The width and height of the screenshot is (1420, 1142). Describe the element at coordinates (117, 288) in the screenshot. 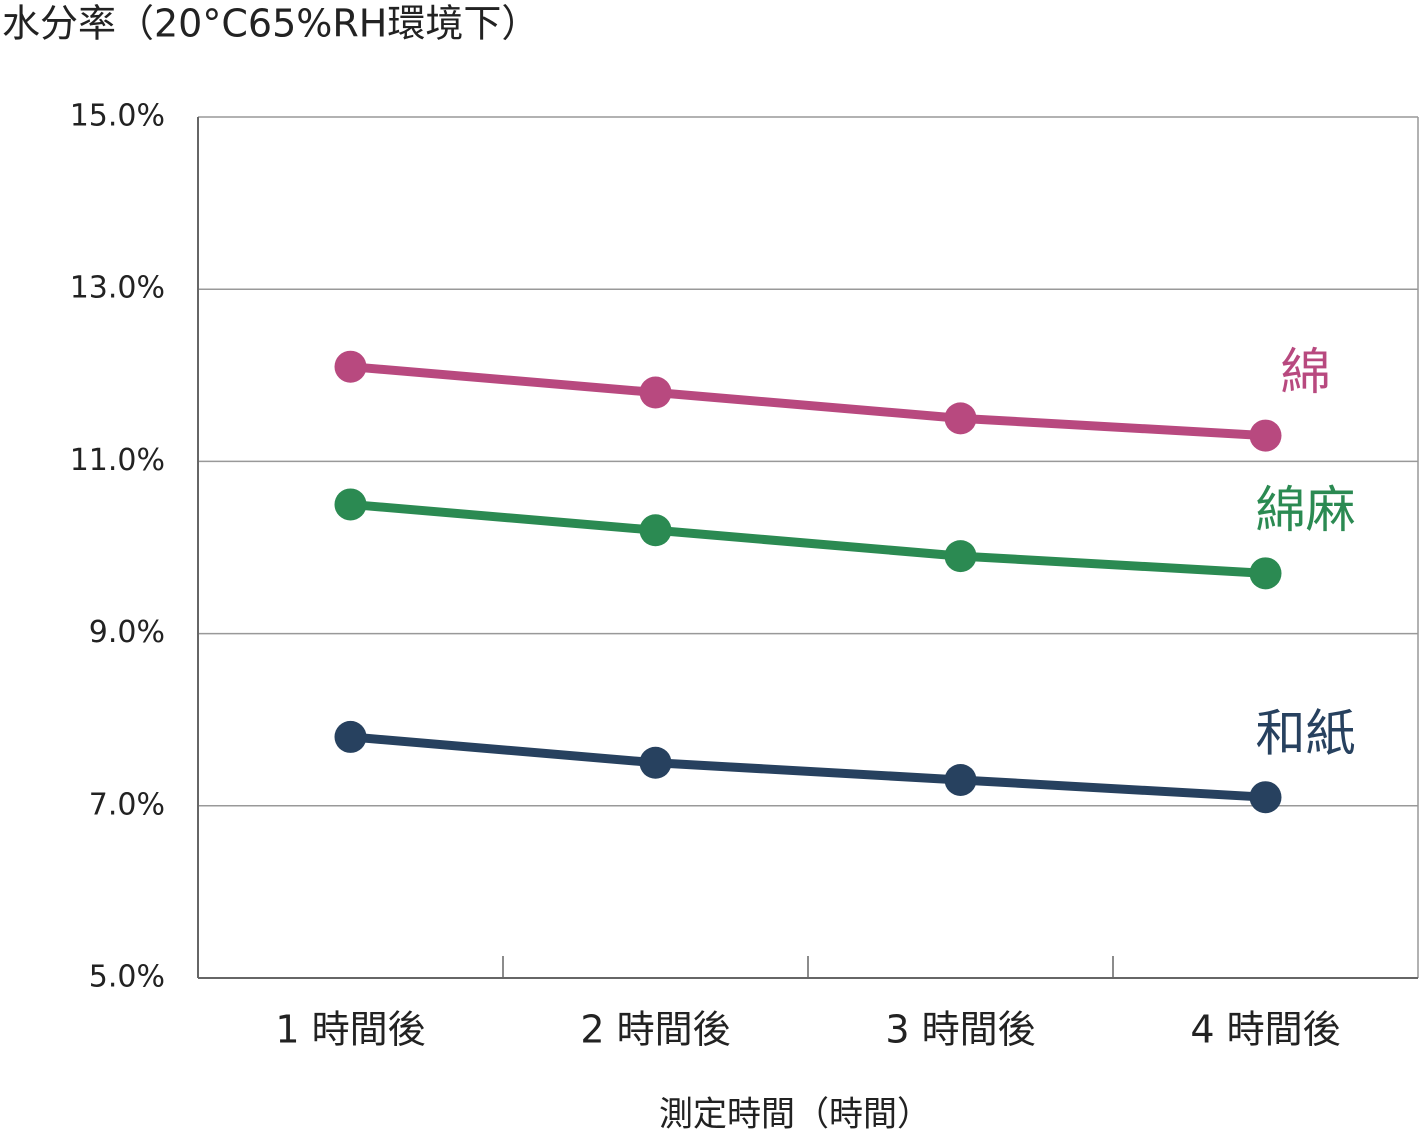

I see `y-tick-label: 13.0%` at that location.